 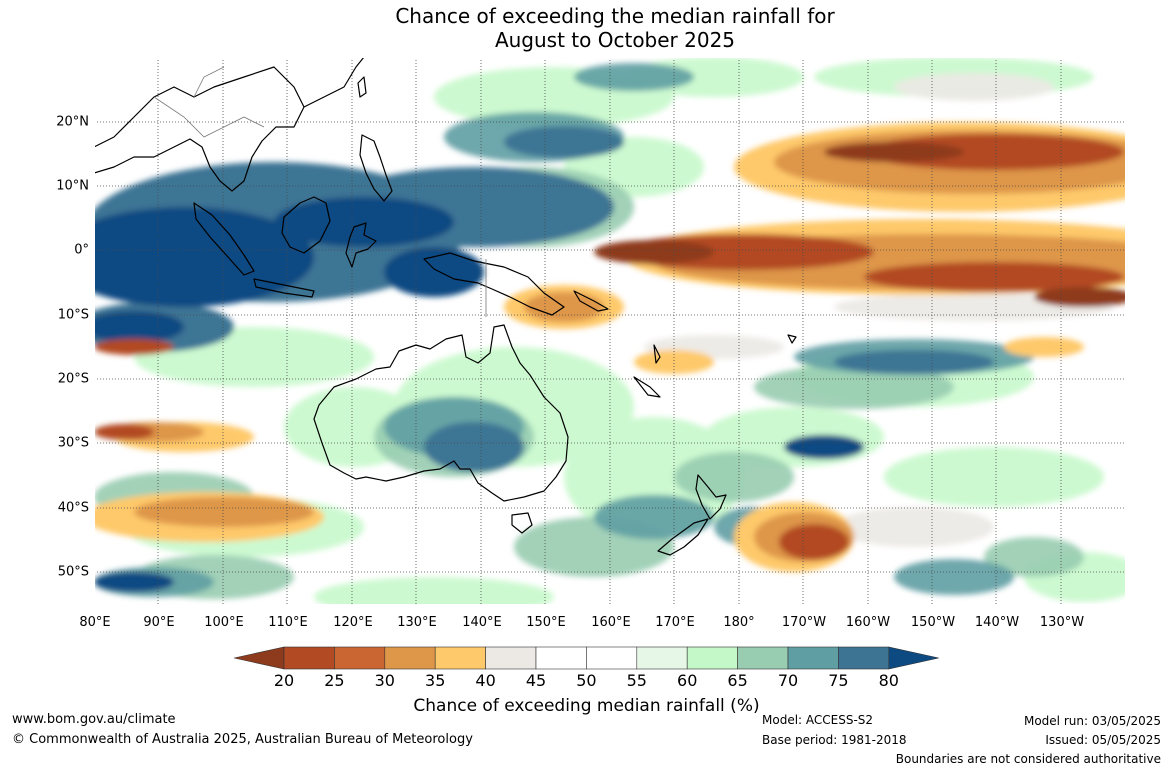 What do you see at coordinates (611, 622) in the screenshot?
I see `lon-label-160e: 160°E` at bounding box center [611, 622].